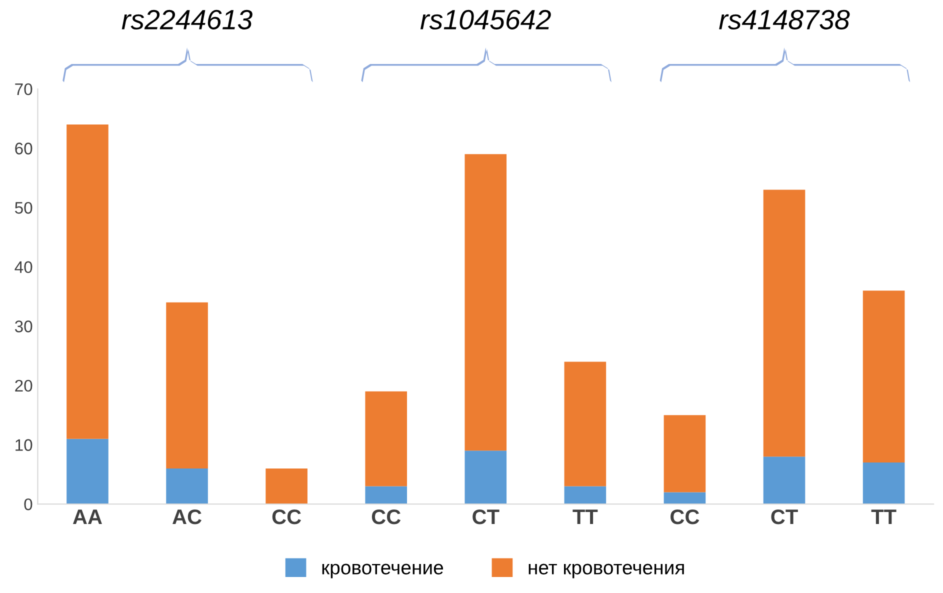 Image resolution: width=943 pixels, height=593 pixels. What do you see at coordinates (187, 516) in the screenshot?
I see `x-tick-label: AC` at bounding box center [187, 516].